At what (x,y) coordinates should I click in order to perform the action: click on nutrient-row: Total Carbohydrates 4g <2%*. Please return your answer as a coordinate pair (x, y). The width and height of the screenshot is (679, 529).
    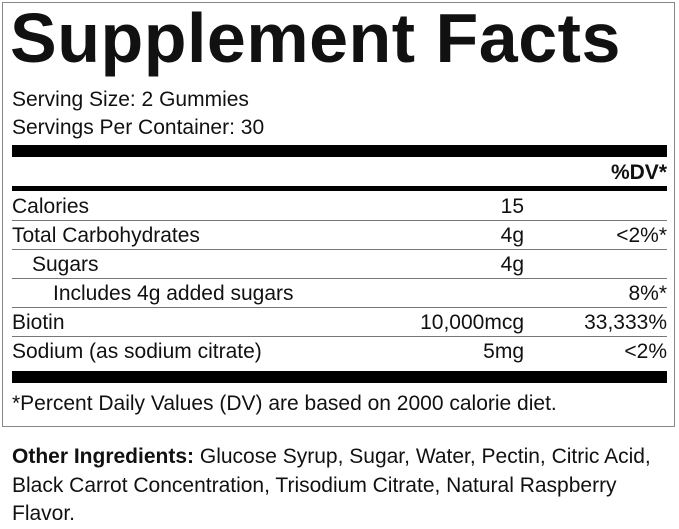
    Looking at the image, I should click on (339, 235).